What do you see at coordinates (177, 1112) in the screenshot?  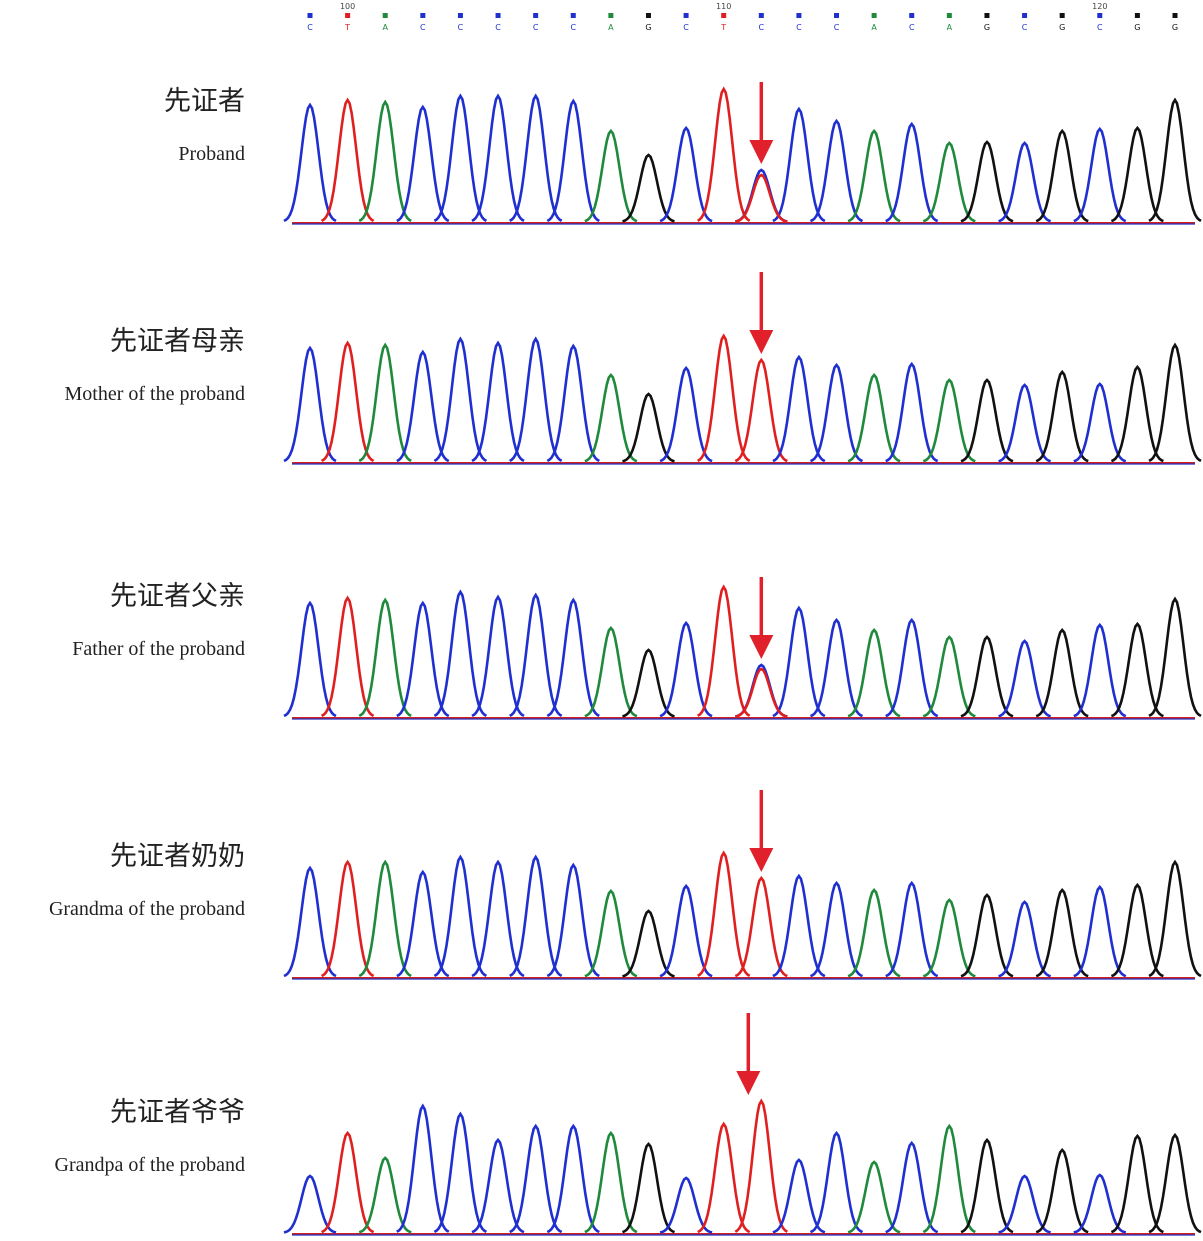 I see `sample-title: 先证者爷爷` at bounding box center [177, 1112].